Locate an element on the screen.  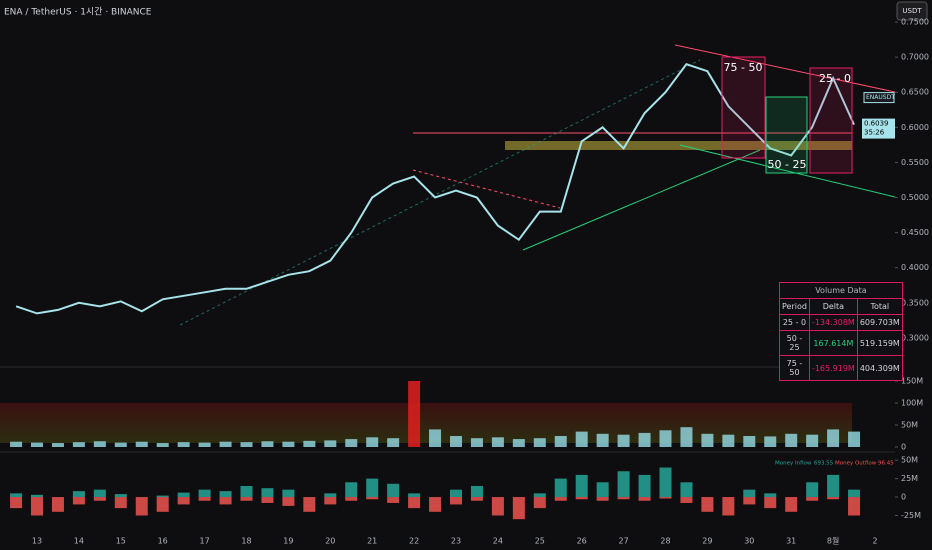
column-header: Period is located at coordinates (794, 306).